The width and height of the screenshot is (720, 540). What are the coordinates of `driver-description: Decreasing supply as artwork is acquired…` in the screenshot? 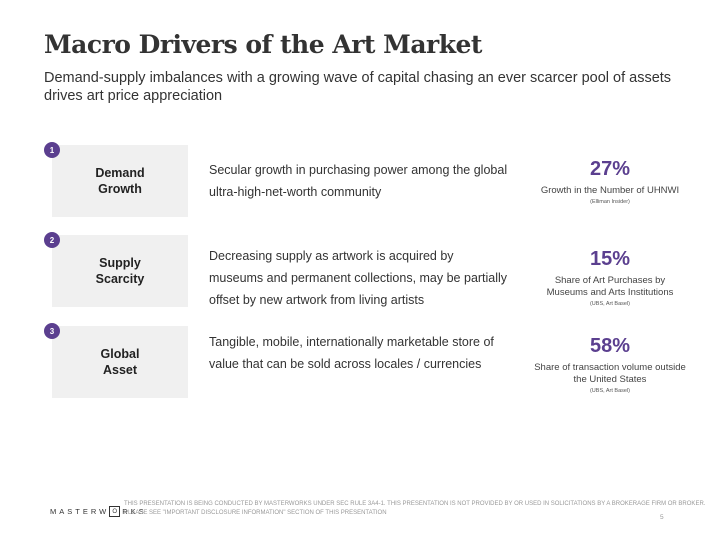 It's located at (358, 278).